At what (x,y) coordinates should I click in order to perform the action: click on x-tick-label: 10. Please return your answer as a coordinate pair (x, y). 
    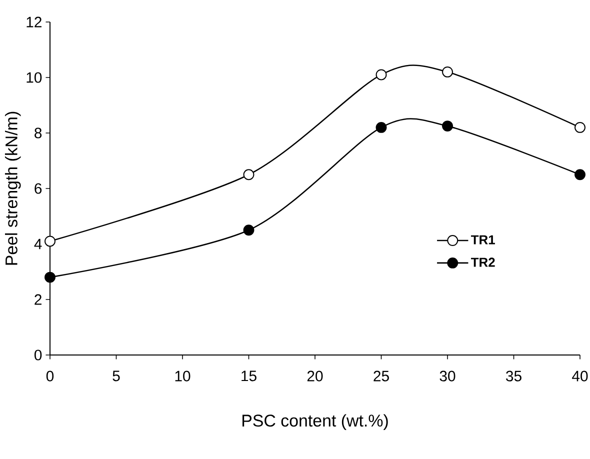
    Looking at the image, I should click on (182, 376).